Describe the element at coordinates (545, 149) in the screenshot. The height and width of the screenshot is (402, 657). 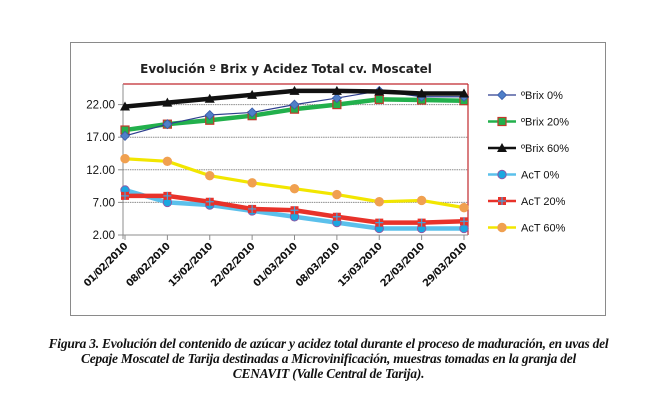
I see `legend-label: ºBrix 60%` at that location.